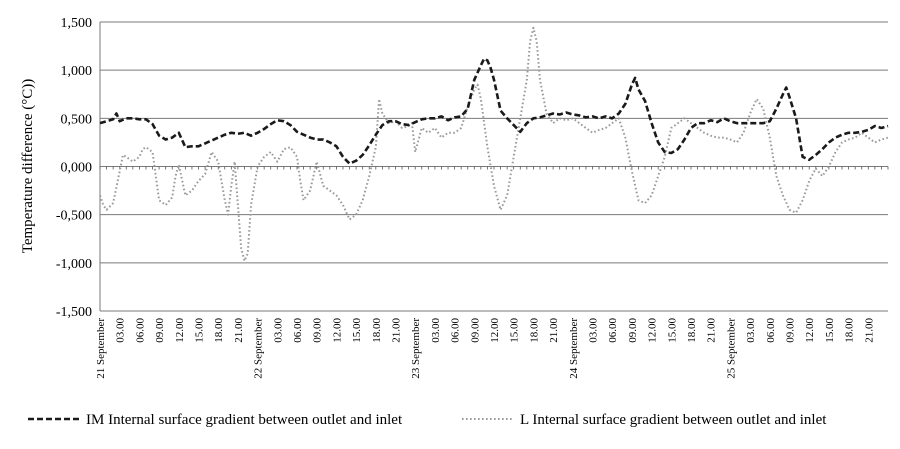 The image size is (900, 449). What do you see at coordinates (74, 264) in the screenshot?
I see `y-tick-label: -1,000` at bounding box center [74, 264].